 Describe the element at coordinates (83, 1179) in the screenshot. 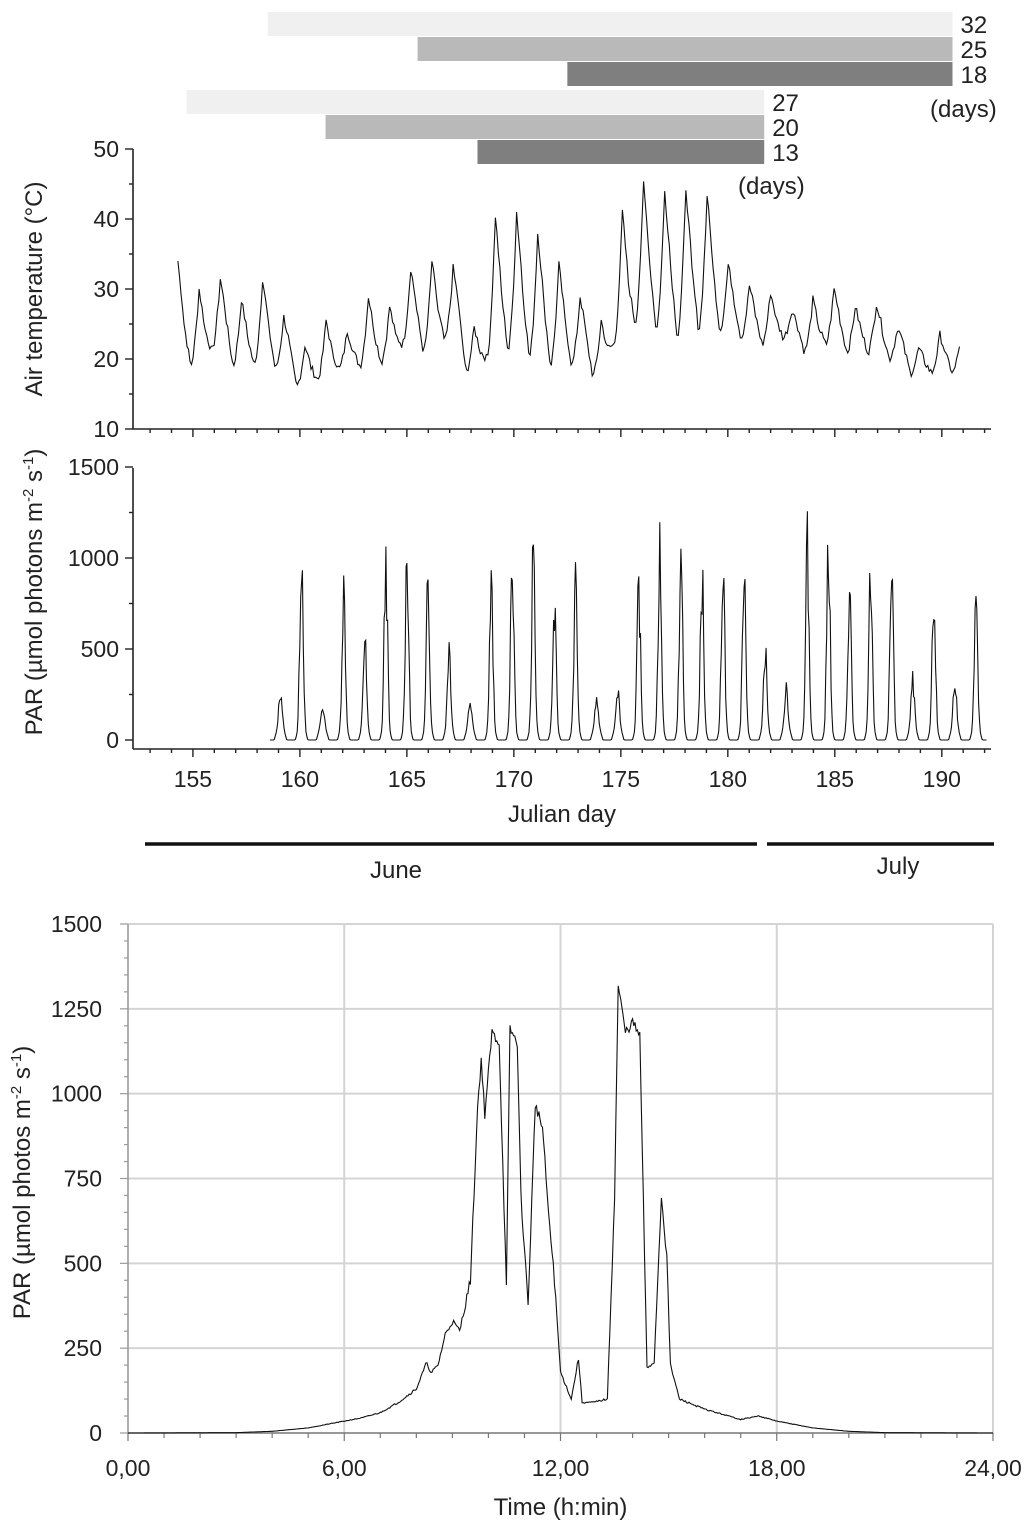

I see `y-tick-label: 750` at that location.